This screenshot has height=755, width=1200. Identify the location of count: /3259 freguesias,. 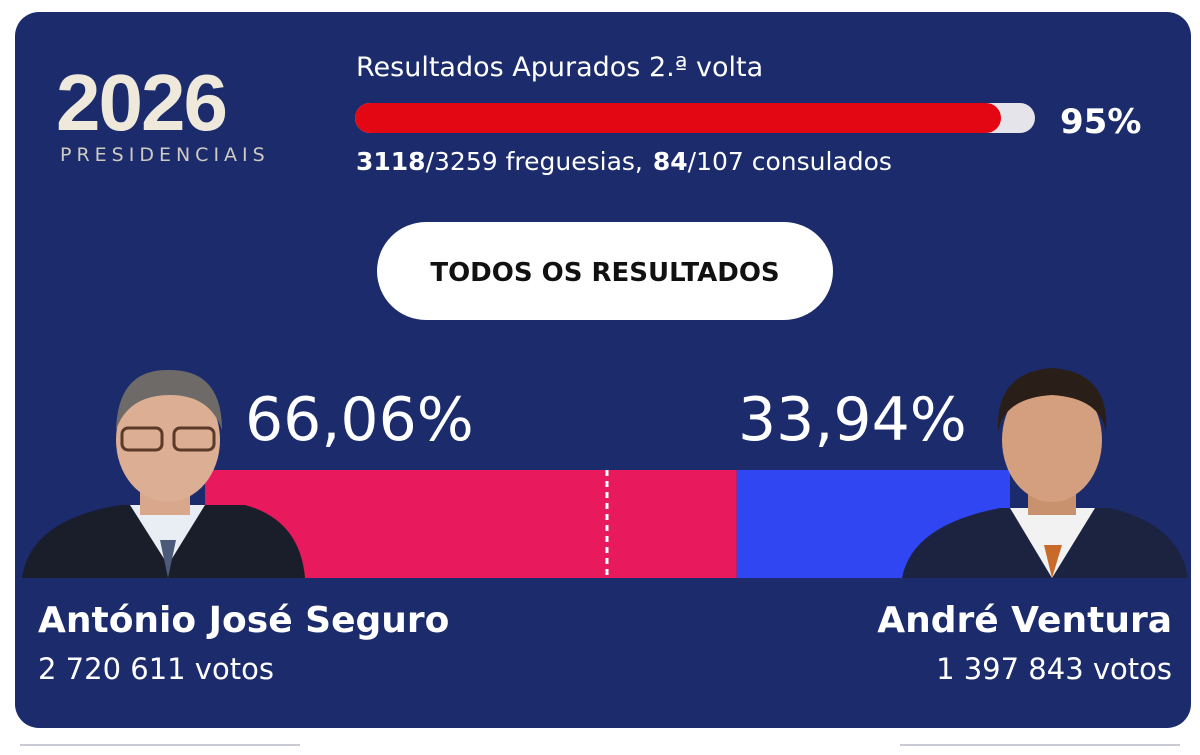
(534, 161).